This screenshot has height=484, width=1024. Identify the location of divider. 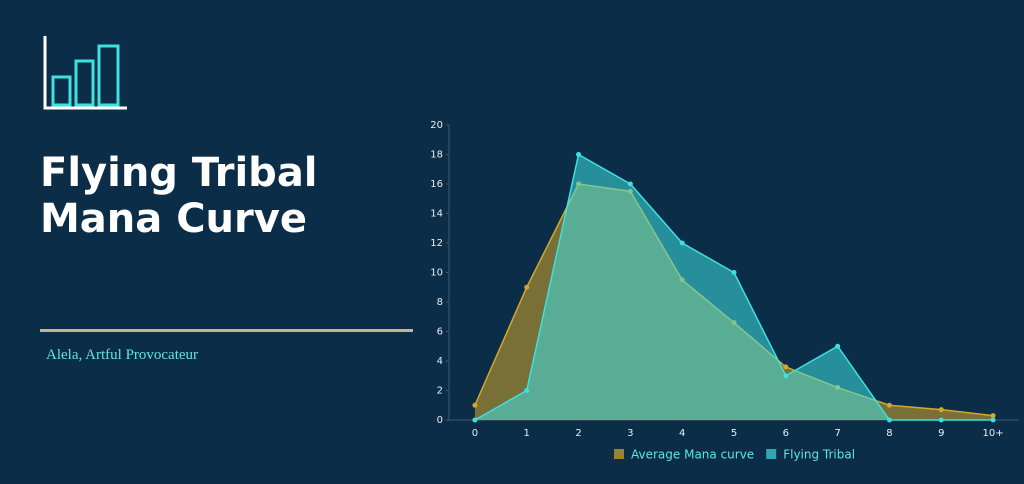
(226, 330).